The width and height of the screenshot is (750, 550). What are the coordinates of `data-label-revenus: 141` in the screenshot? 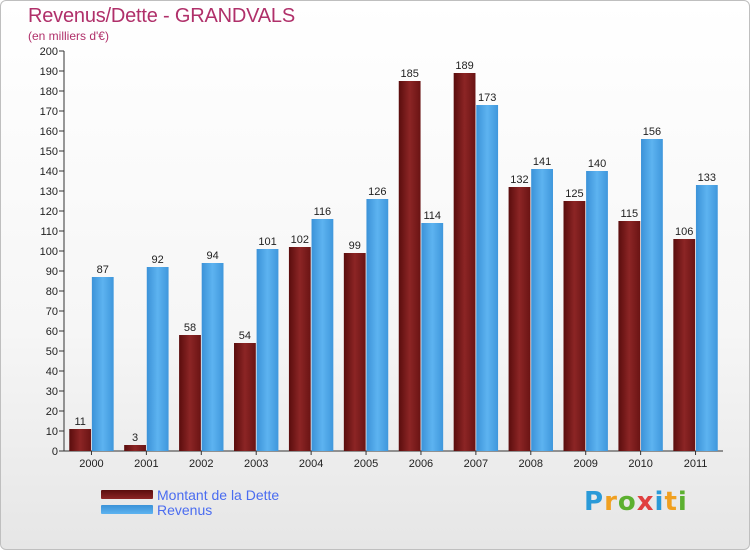 It's located at (542, 162).